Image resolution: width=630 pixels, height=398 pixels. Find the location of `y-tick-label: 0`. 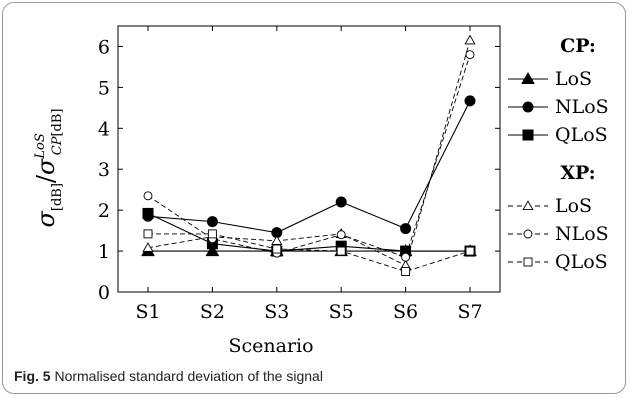

y-tick-label: 0 is located at coordinates (104, 293).